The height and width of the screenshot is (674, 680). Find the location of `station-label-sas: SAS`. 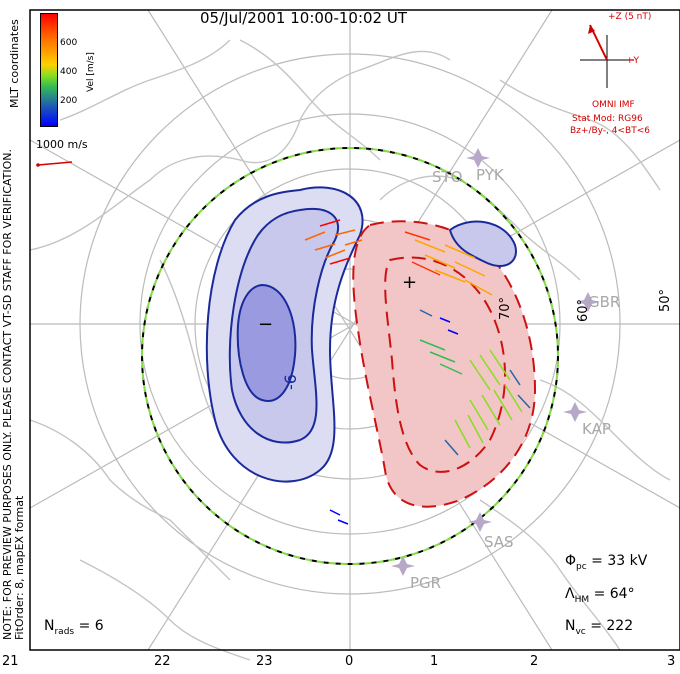

station-label-sas: SAS is located at coordinates (499, 542).